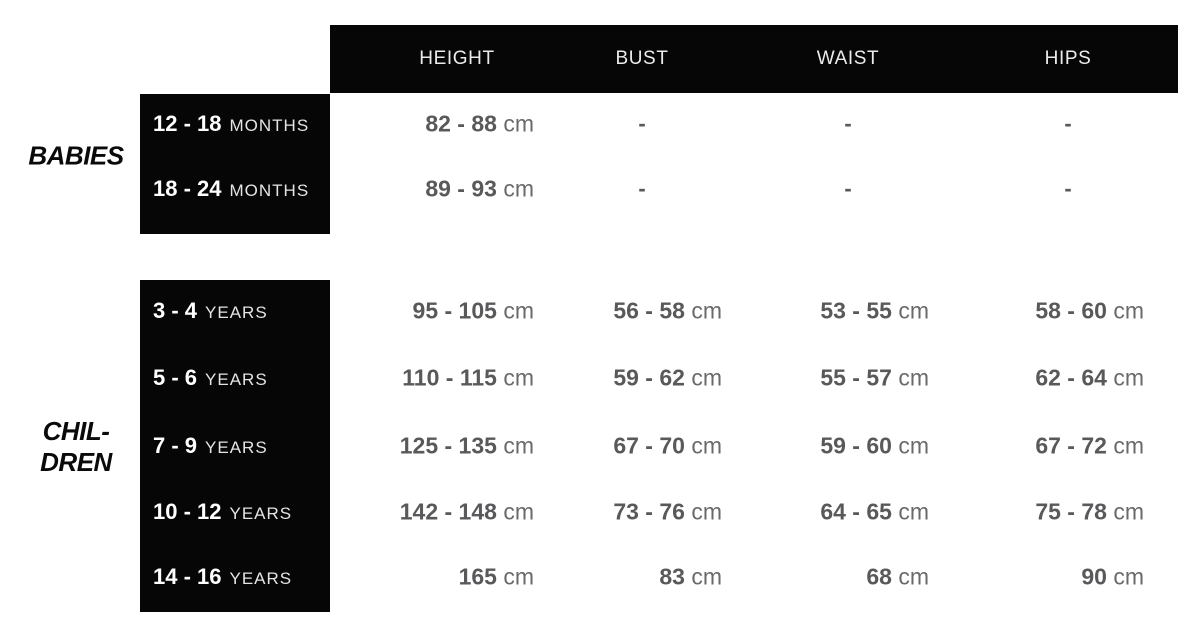 The width and height of the screenshot is (1200, 642). What do you see at coordinates (856, 445) in the screenshot?
I see `measurement-range: 59 - 60` at bounding box center [856, 445].